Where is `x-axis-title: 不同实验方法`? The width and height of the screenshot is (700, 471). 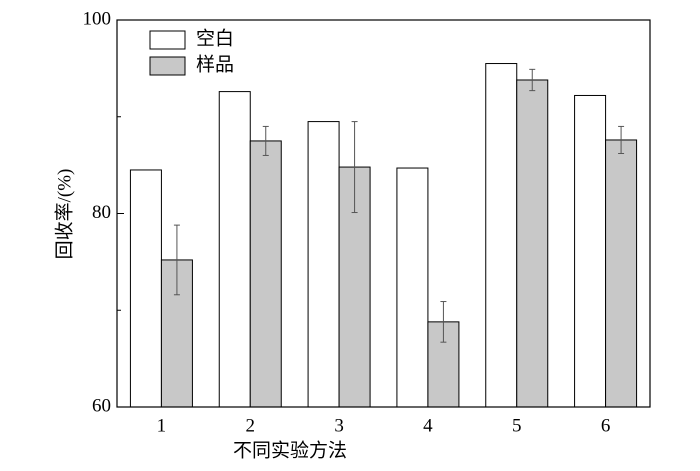 x-axis-title: 不同实验方法 is located at coordinates (290, 450).